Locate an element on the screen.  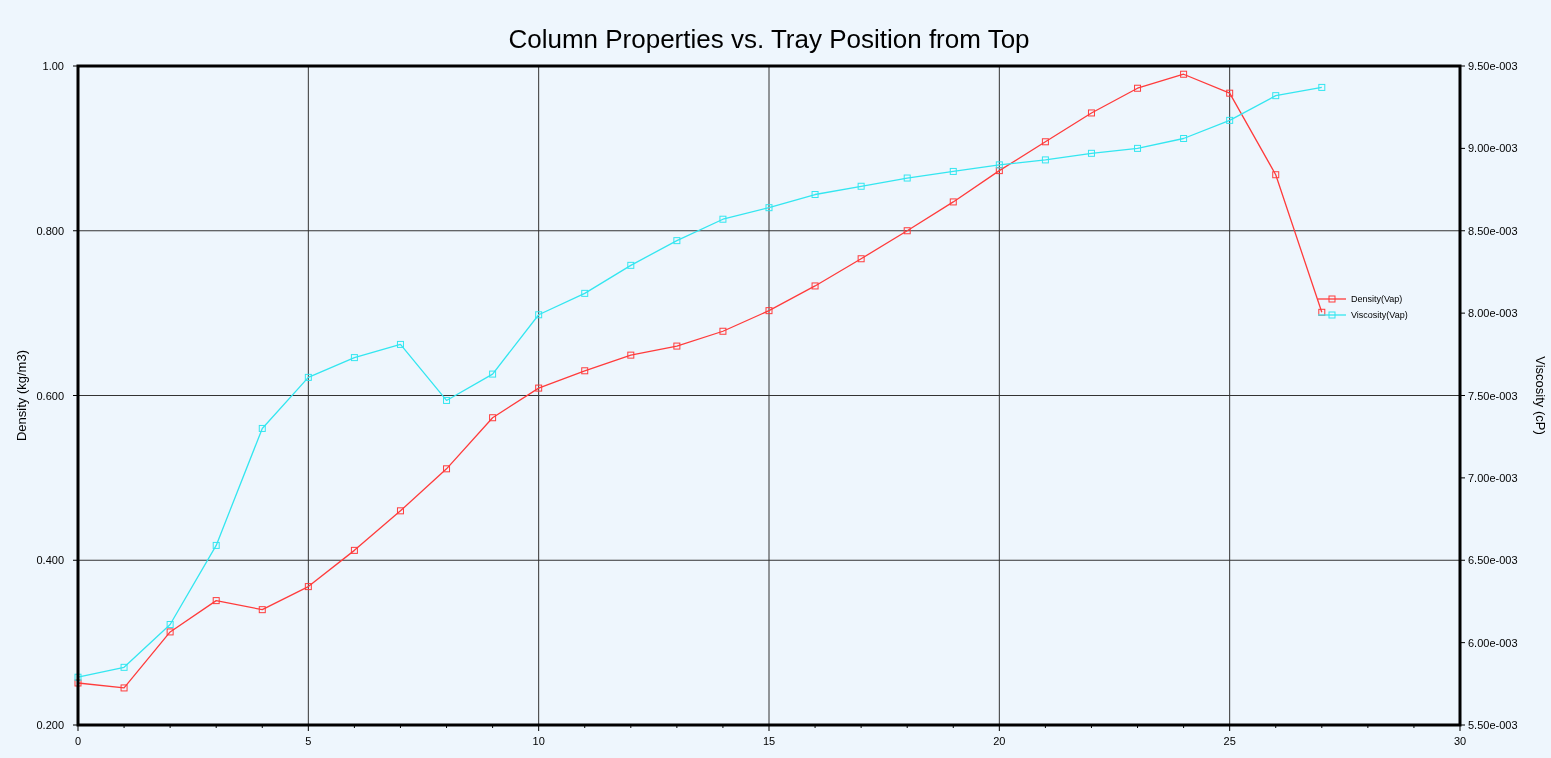
x-tick-label: 5 is located at coordinates (308, 741).